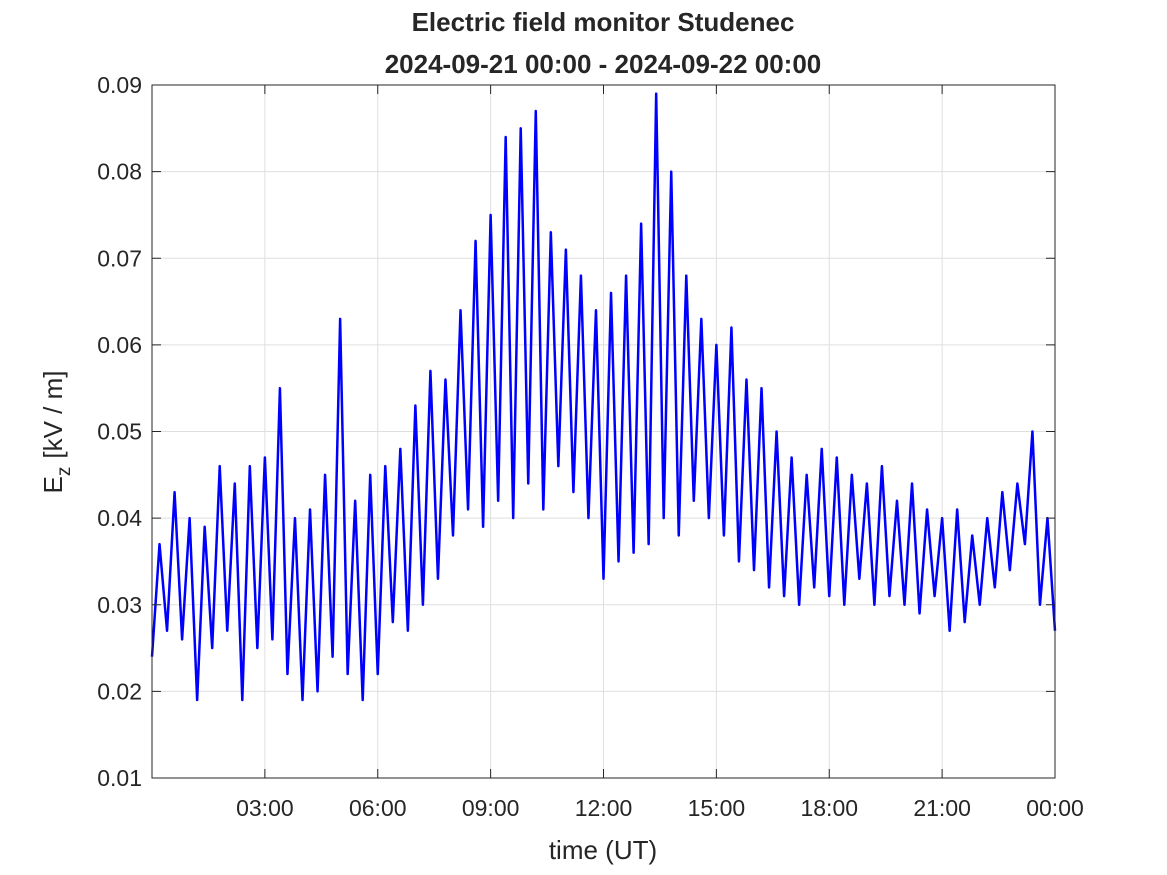  Describe the element at coordinates (119, 605) in the screenshot. I see `y-tick-label: 0.03` at that location.